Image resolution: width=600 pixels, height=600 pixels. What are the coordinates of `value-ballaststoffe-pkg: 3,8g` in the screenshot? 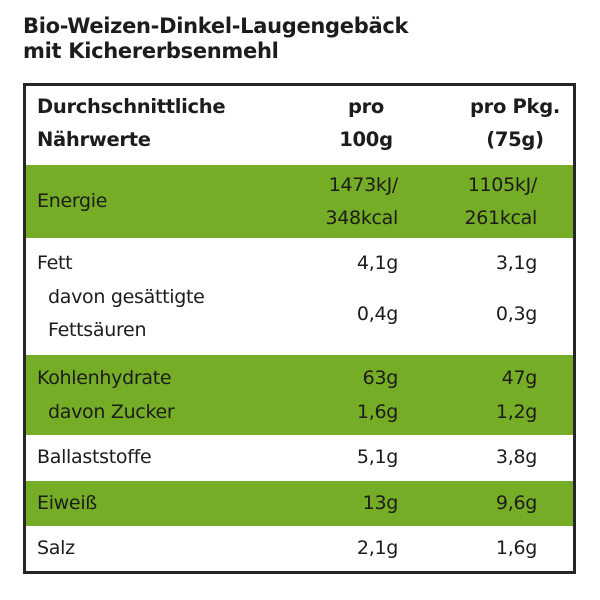 It's located at (516, 457).